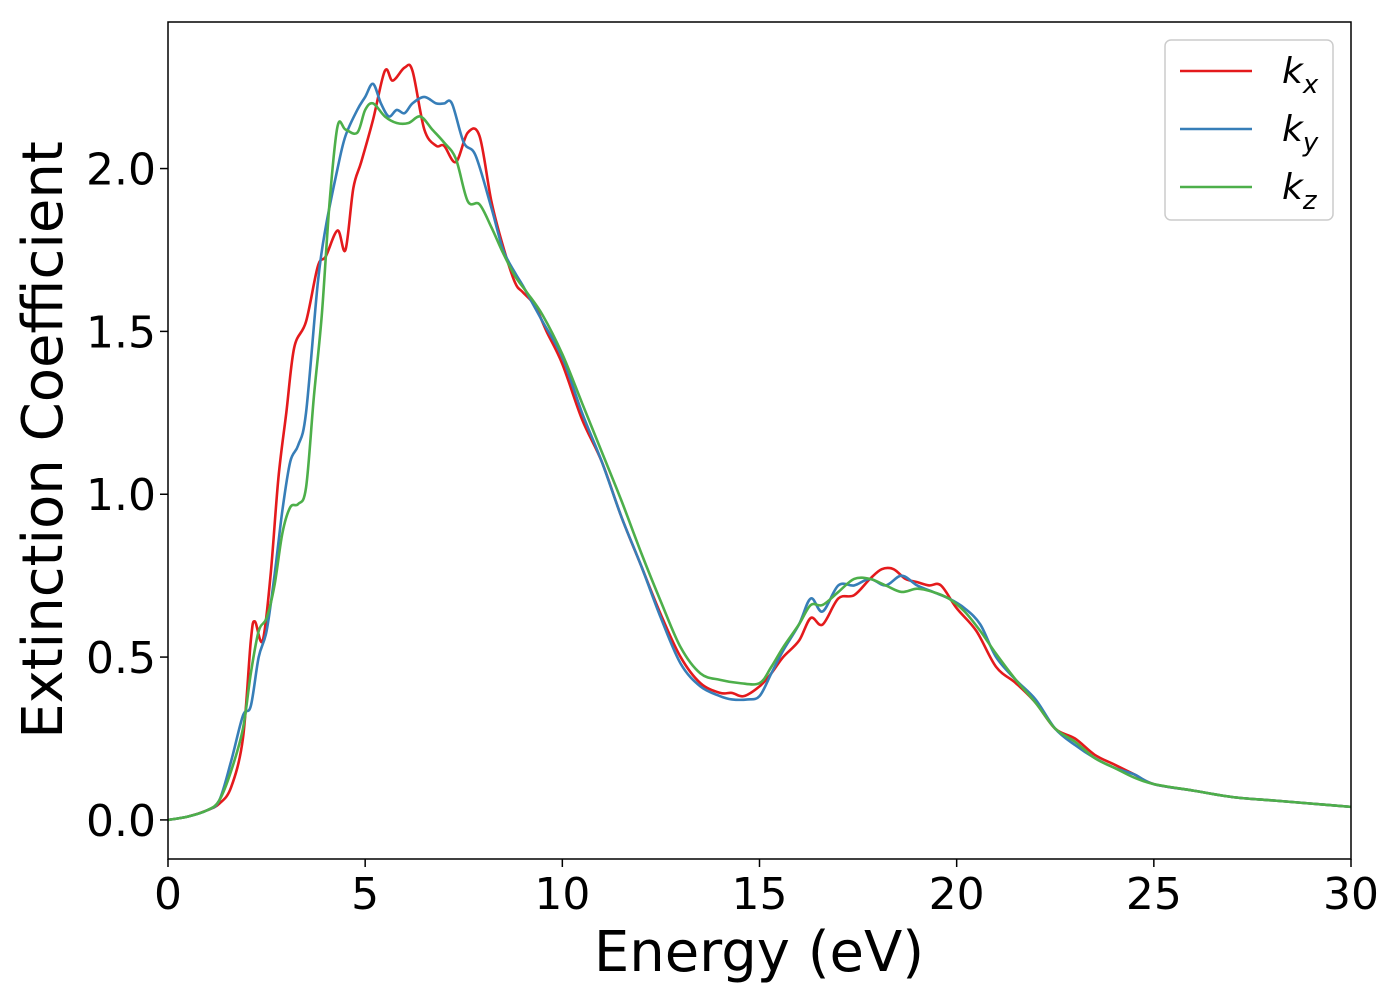 The width and height of the screenshot is (1400, 1004). I want to click on x-axis: 0 5 10 15 20 25 30, so click(766, 889).